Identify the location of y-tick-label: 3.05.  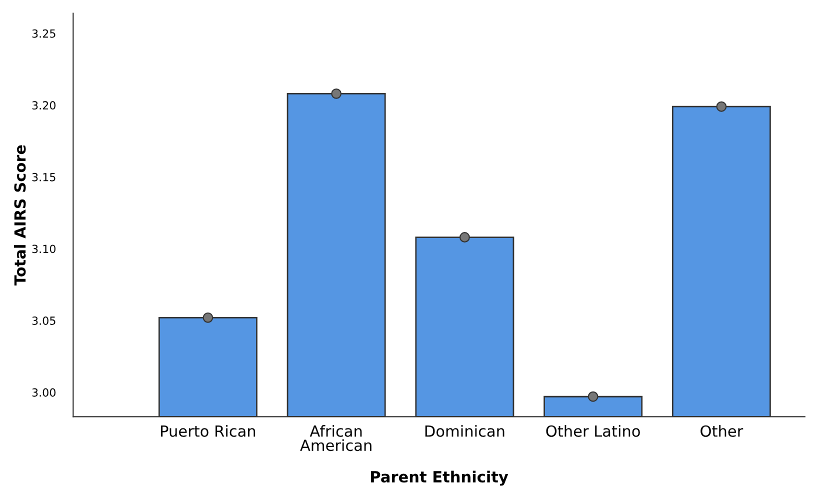
(44, 320).